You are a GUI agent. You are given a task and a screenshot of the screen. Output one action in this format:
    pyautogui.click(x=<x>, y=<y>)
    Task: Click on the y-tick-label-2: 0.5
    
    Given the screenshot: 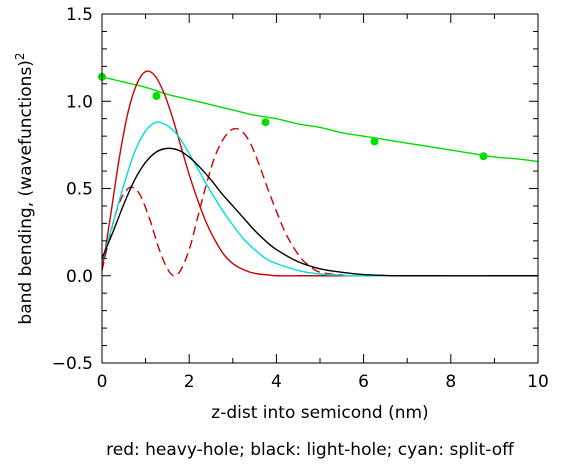 What is the action you would take?
    pyautogui.click(x=79, y=190)
    